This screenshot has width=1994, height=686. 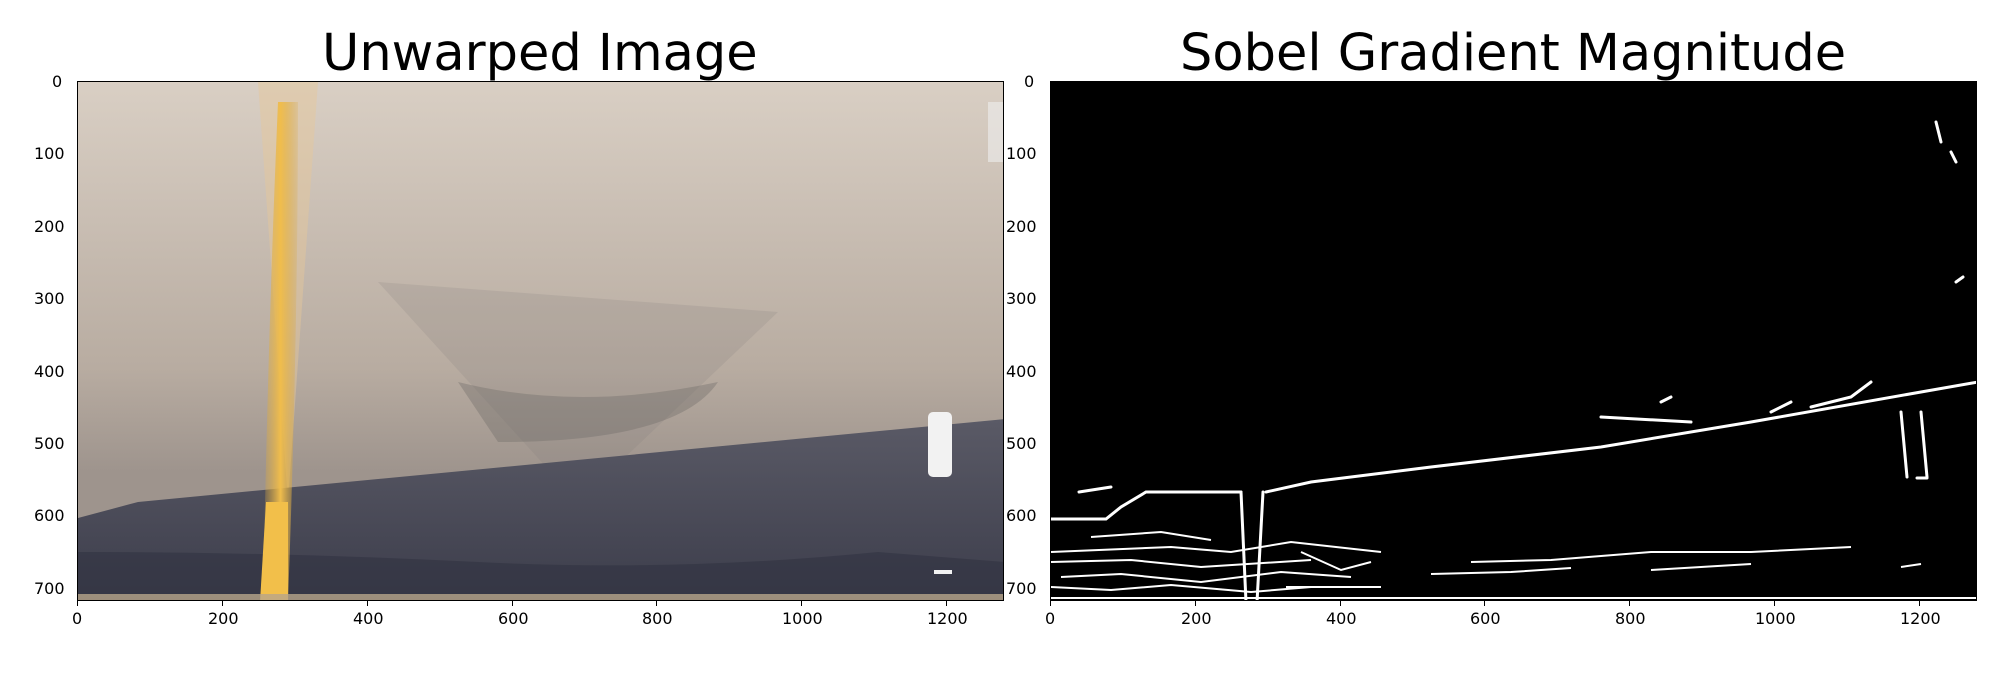 I want to click on unwarped-title: Unwarped Image, so click(x=540, y=53).